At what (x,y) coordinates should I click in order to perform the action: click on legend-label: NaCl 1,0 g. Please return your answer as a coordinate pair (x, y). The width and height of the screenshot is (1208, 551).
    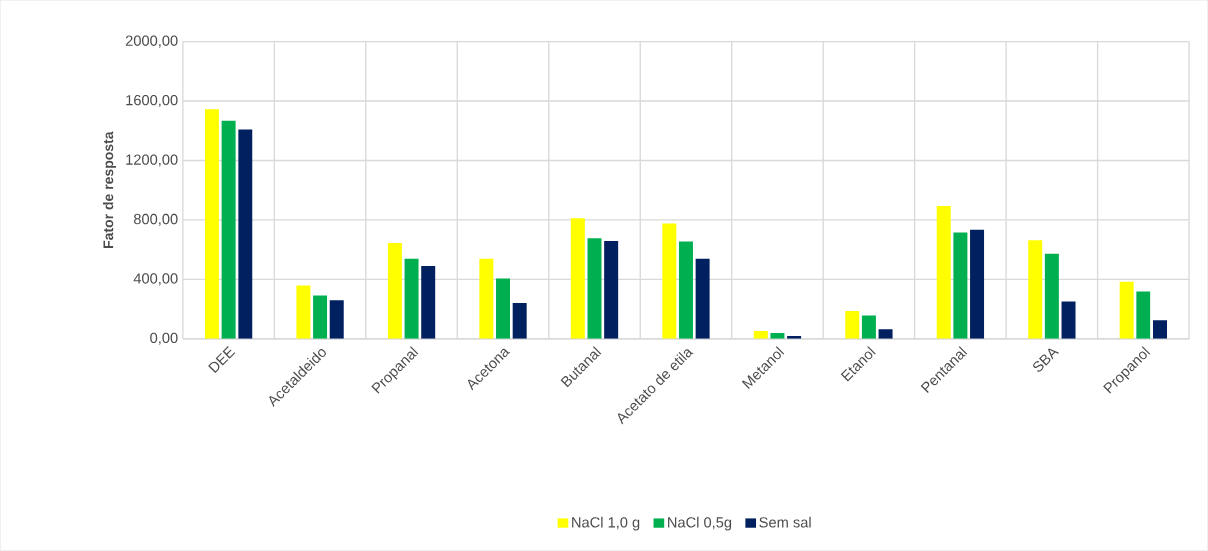
    Looking at the image, I should click on (606, 523).